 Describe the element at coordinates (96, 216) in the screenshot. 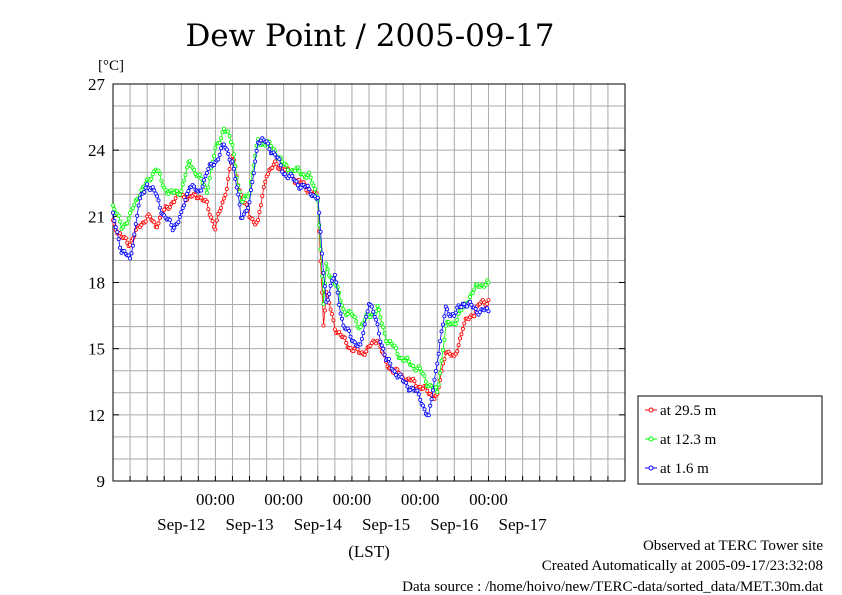

I see `y-tick-label: 21` at that location.